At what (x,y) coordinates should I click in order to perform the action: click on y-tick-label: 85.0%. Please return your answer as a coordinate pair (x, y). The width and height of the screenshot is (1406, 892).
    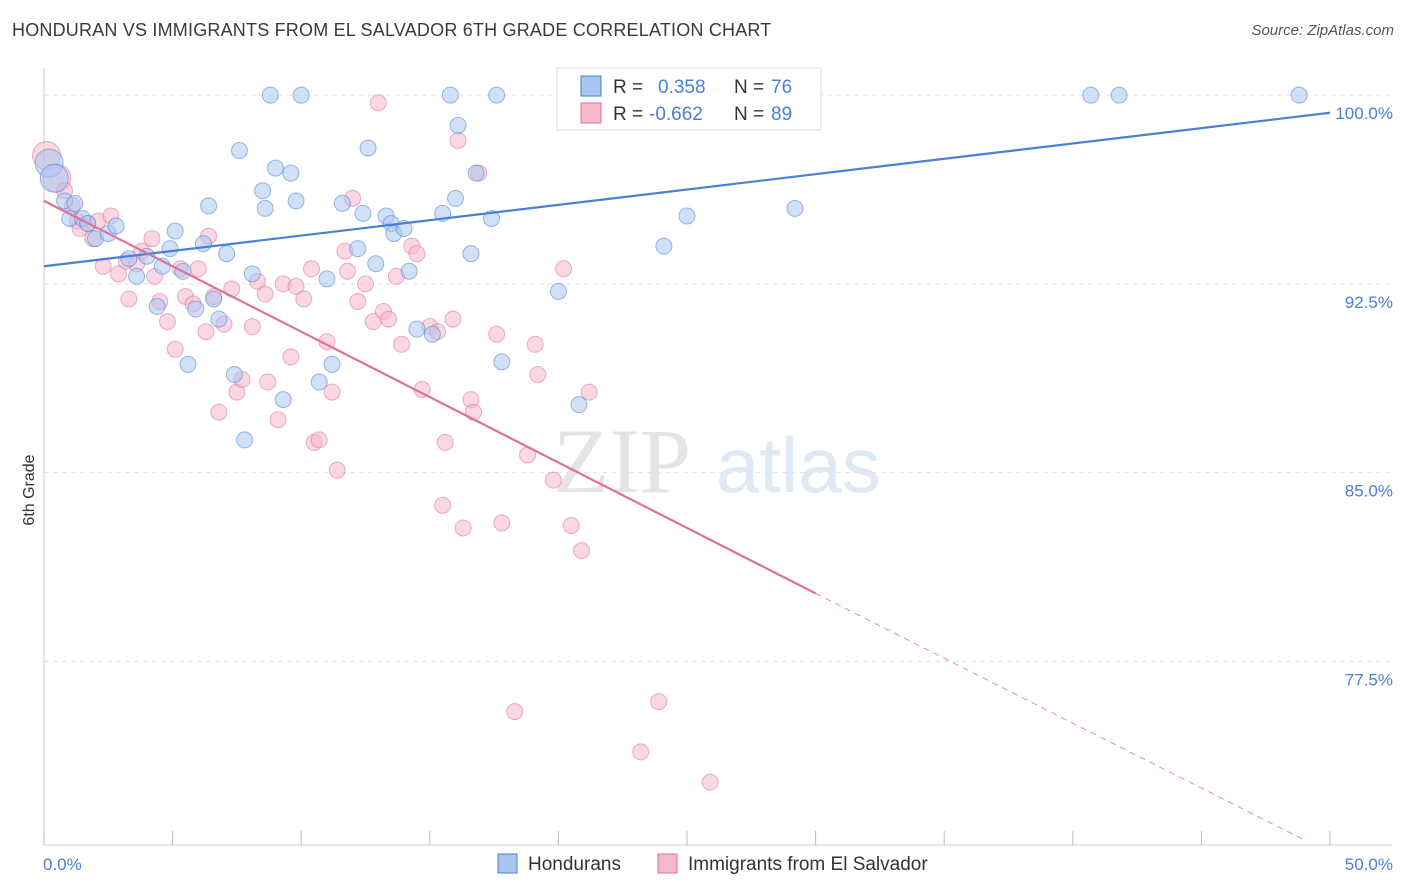
    Looking at the image, I should click on (1369, 491).